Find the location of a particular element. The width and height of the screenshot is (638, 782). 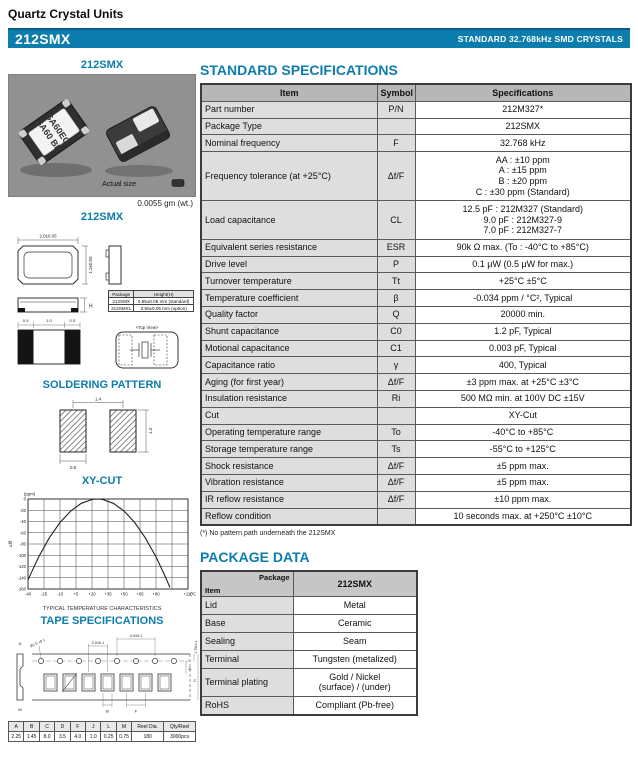

spec-cell: ±5 ppm max. is located at coordinates (523, 466).